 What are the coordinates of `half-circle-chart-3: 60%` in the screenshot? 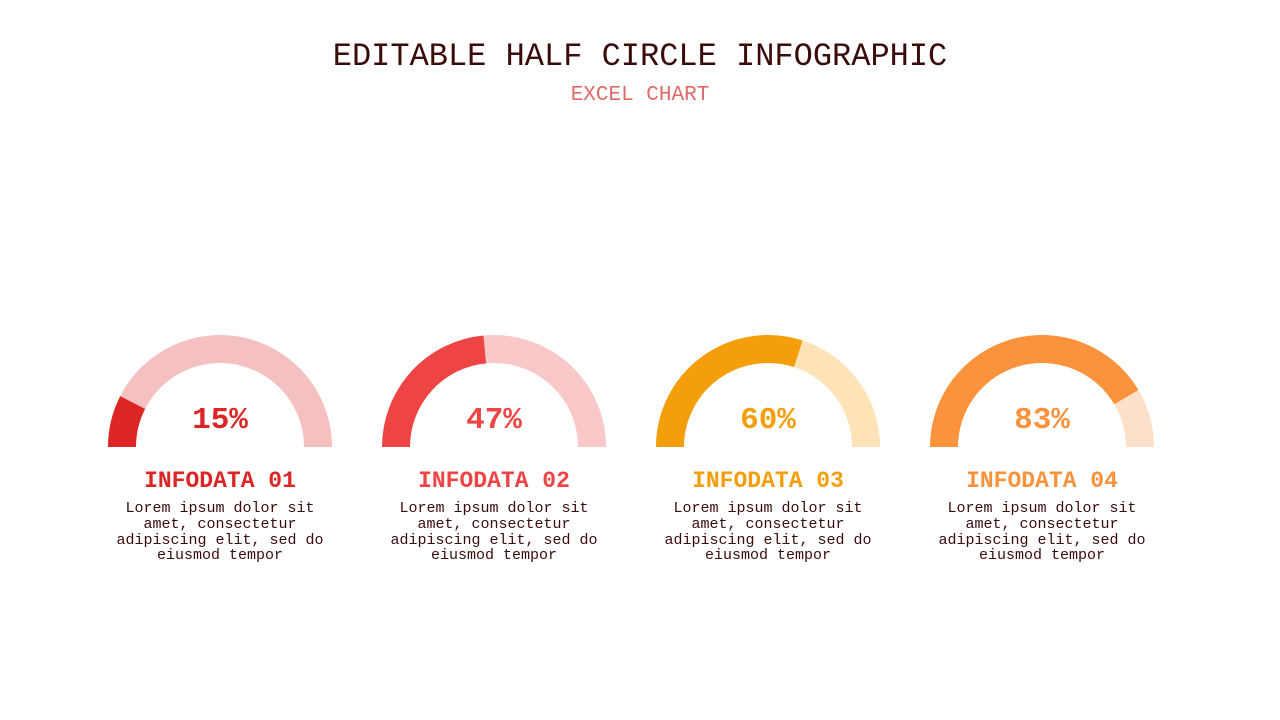 It's located at (768, 391).